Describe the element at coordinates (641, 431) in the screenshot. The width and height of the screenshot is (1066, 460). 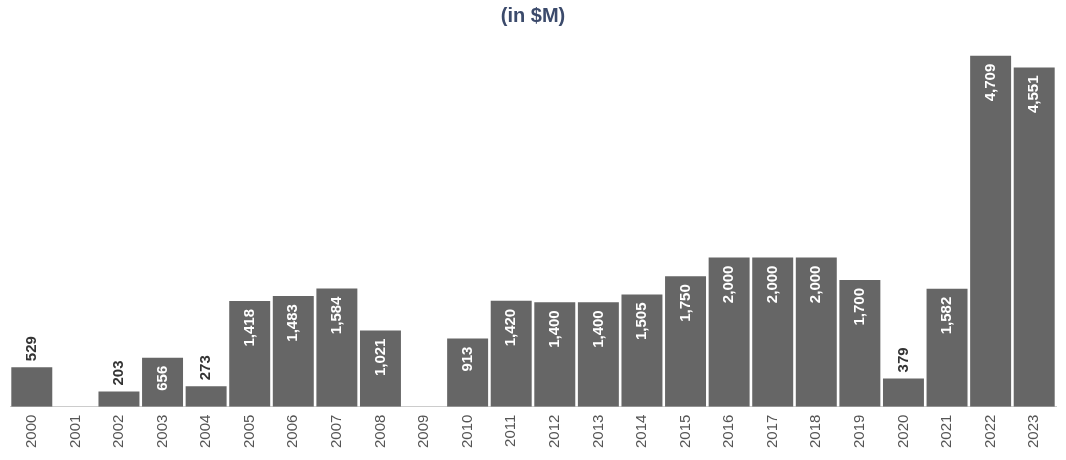
I see `x-tick-label: 2014` at that location.